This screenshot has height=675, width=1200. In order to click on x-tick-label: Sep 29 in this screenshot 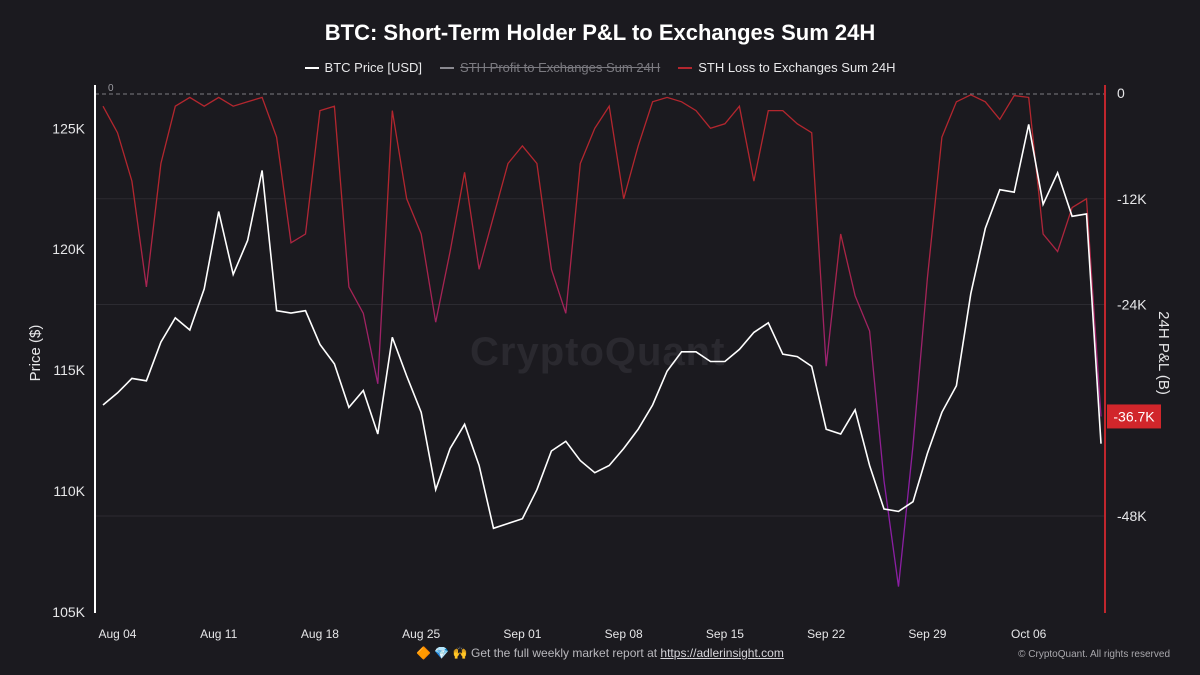, I will do `click(927, 634)`.